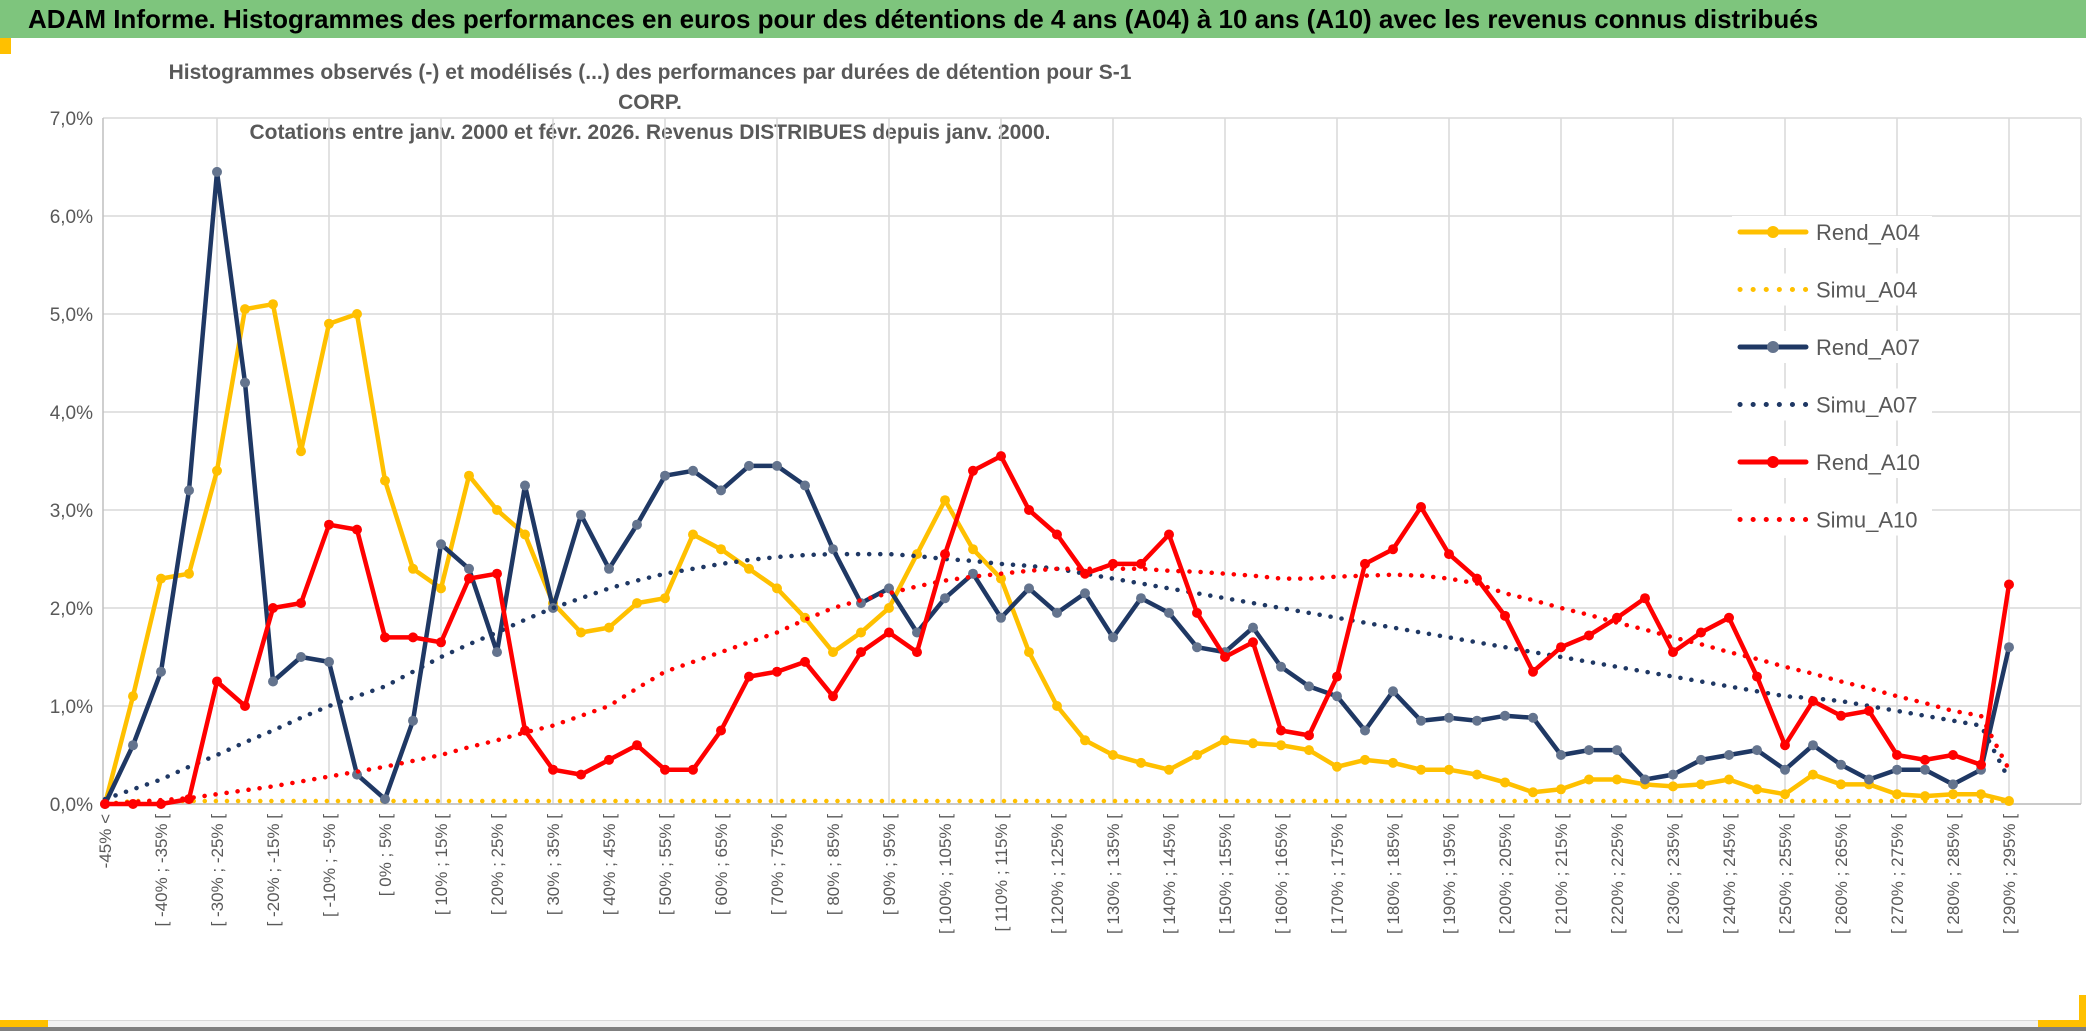 The width and height of the screenshot is (2086, 1031). I want to click on legend-marker, so click(1773, 232).